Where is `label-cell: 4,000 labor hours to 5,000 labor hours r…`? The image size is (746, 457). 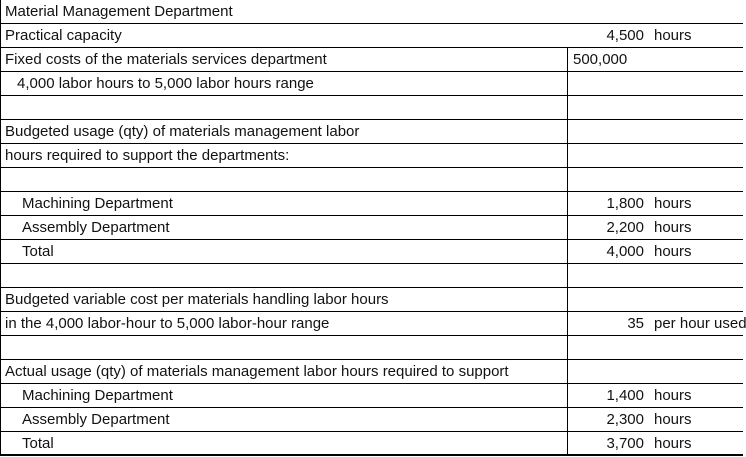
label-cell: 4,000 labor hours to 5,000 labor hours r… is located at coordinates (165, 83).